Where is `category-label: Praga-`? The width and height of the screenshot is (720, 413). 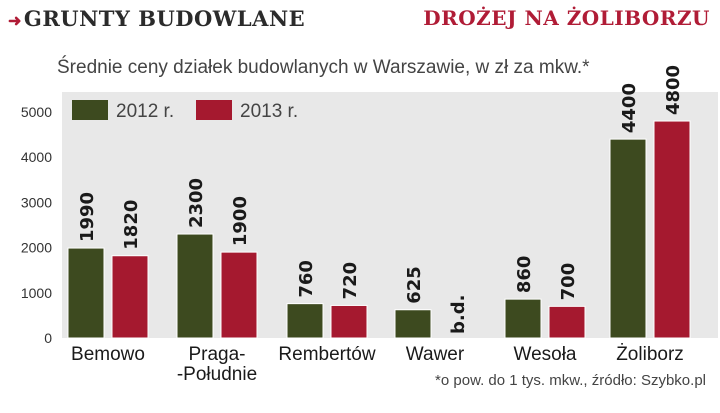 category-label: Praga- is located at coordinates (216, 354).